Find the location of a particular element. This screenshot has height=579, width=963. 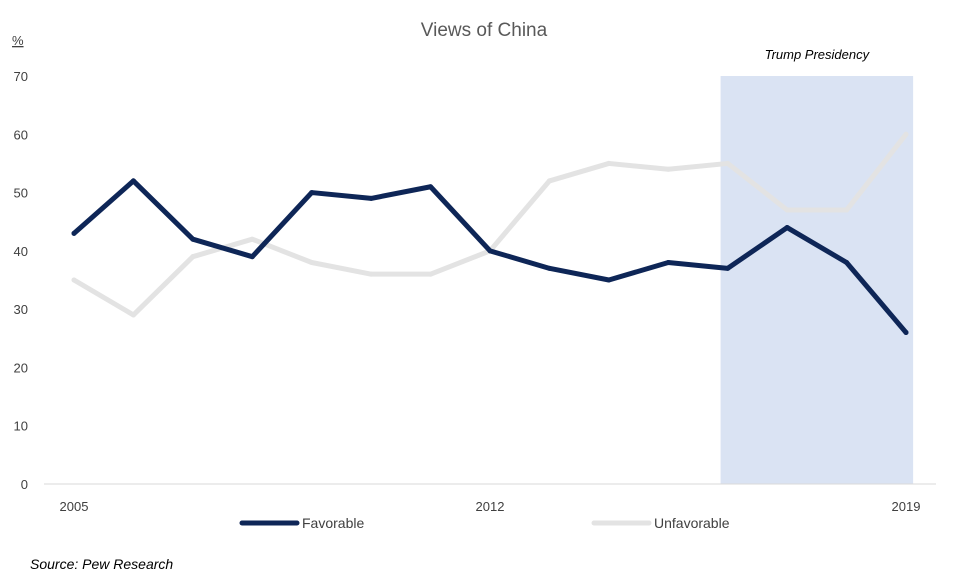

legend-label: Unfavorable is located at coordinates (692, 523).